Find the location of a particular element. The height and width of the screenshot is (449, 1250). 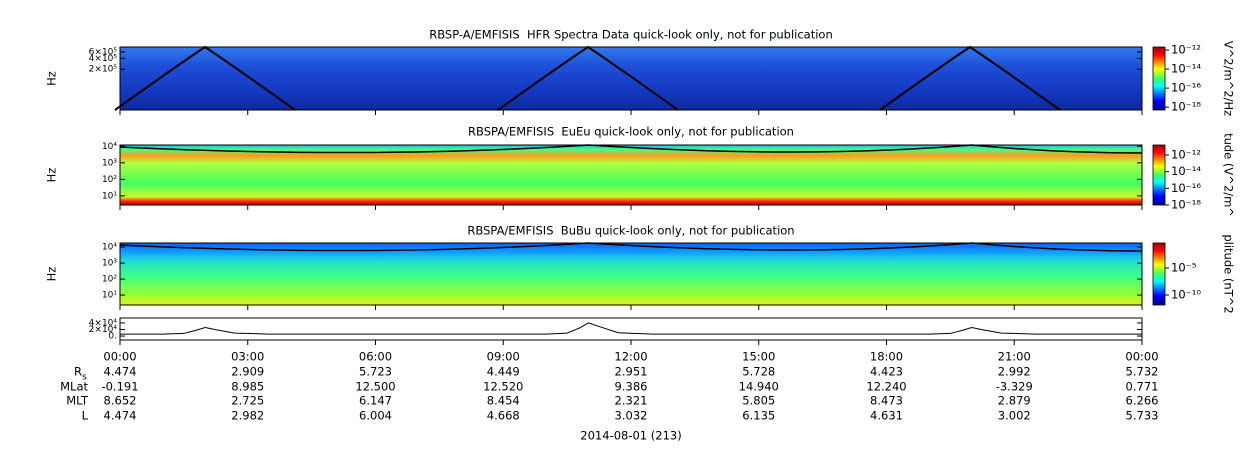

ephemeris-value: 9.386 is located at coordinates (631, 387).